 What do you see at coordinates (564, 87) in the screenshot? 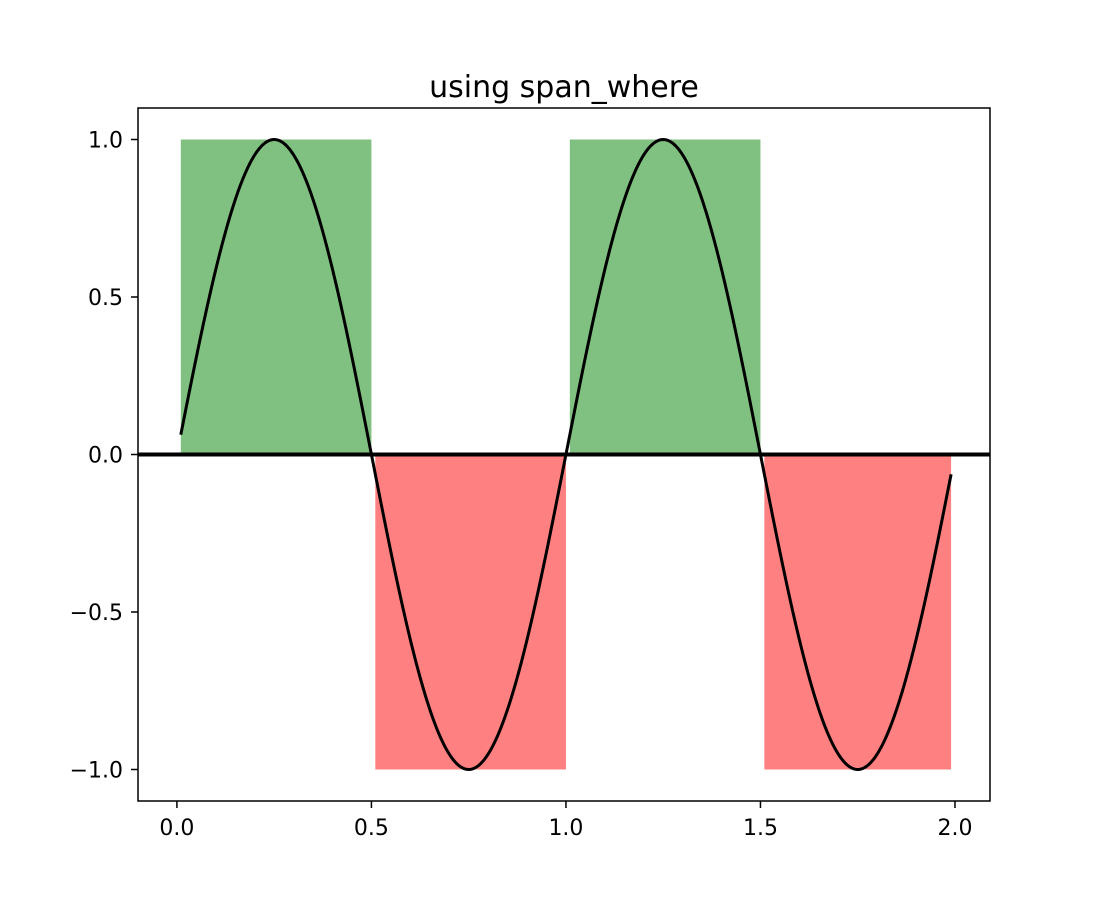
I see `chart-title: using span_where` at bounding box center [564, 87].